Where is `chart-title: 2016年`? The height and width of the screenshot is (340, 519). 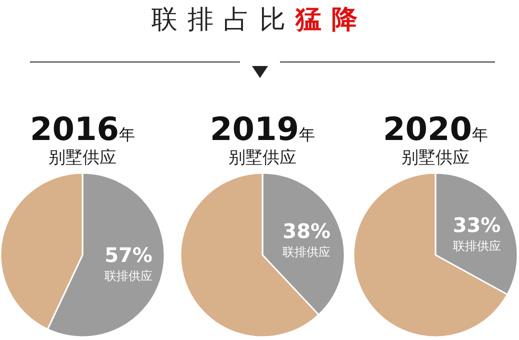 chart-title: 2016年 is located at coordinates (83, 129).